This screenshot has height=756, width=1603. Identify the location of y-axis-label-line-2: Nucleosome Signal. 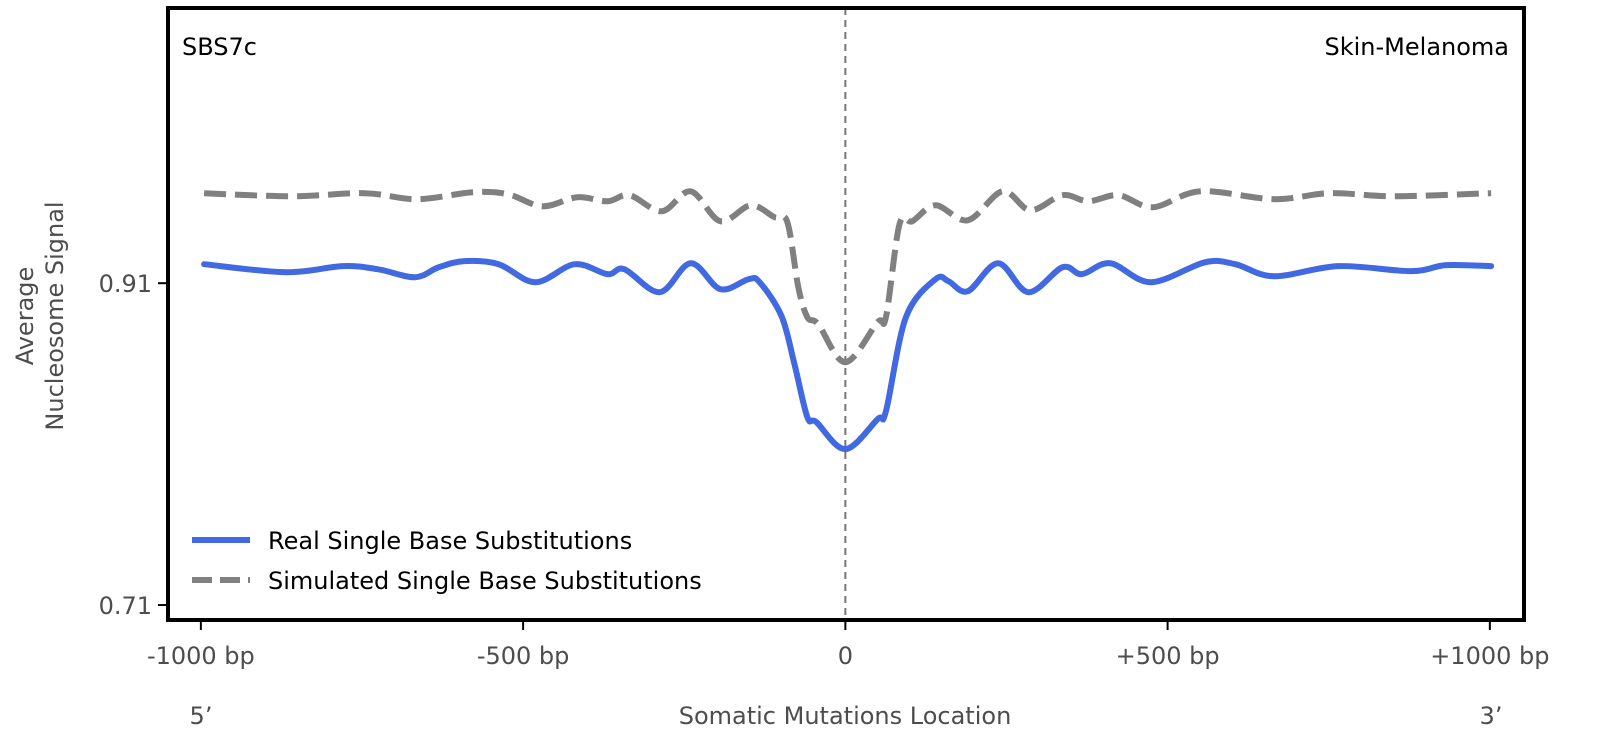
(55, 315).